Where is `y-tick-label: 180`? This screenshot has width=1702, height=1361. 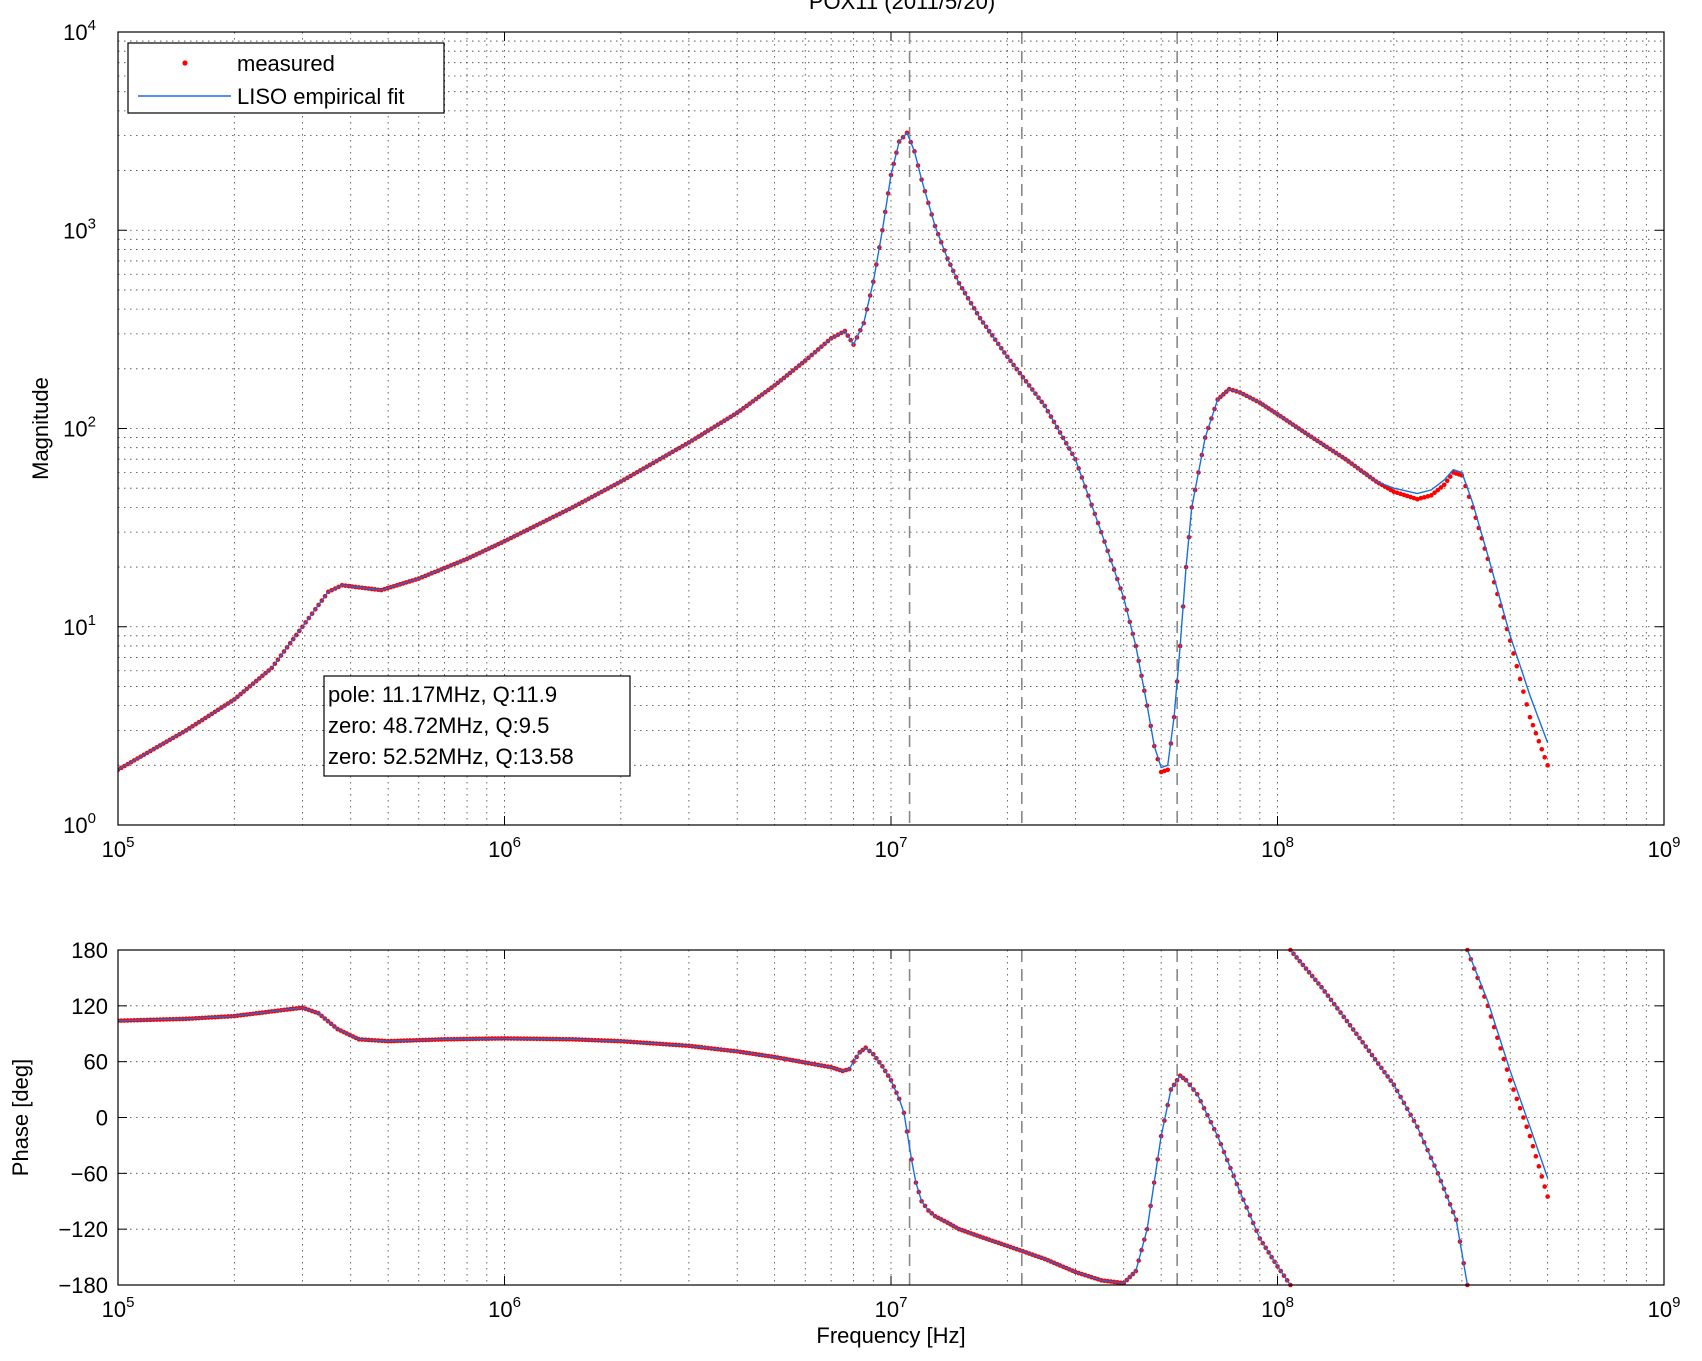
y-tick-label: 180 is located at coordinates (89, 950).